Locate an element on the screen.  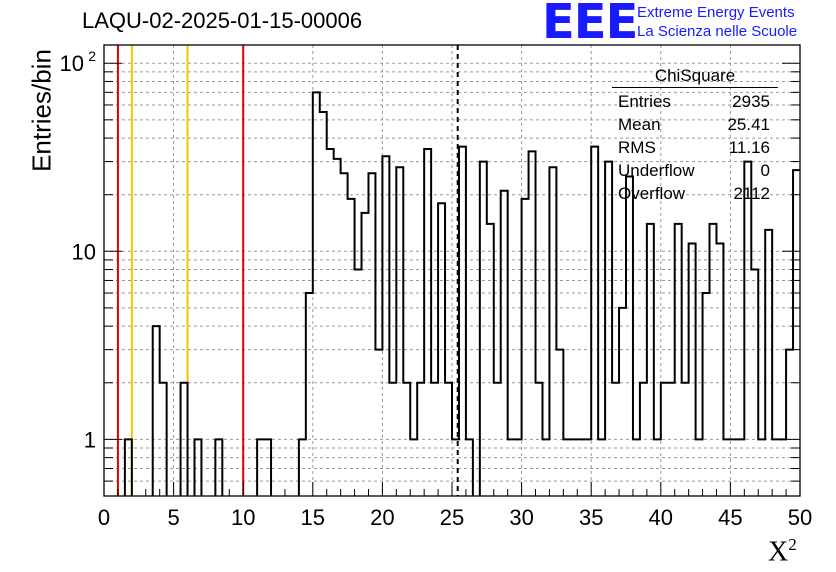
y-axis-label: Entries/bin is located at coordinates (41, 110).